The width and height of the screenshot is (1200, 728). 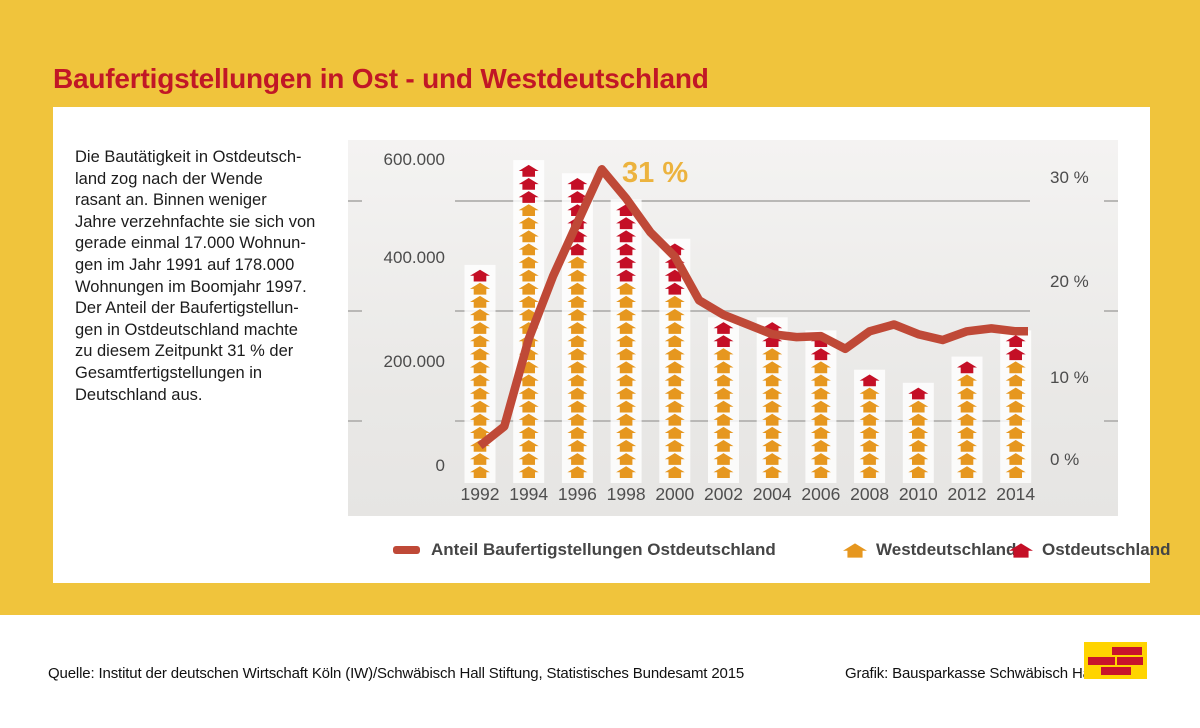 I want to click on logo-brick, so click(x=1116, y=671).